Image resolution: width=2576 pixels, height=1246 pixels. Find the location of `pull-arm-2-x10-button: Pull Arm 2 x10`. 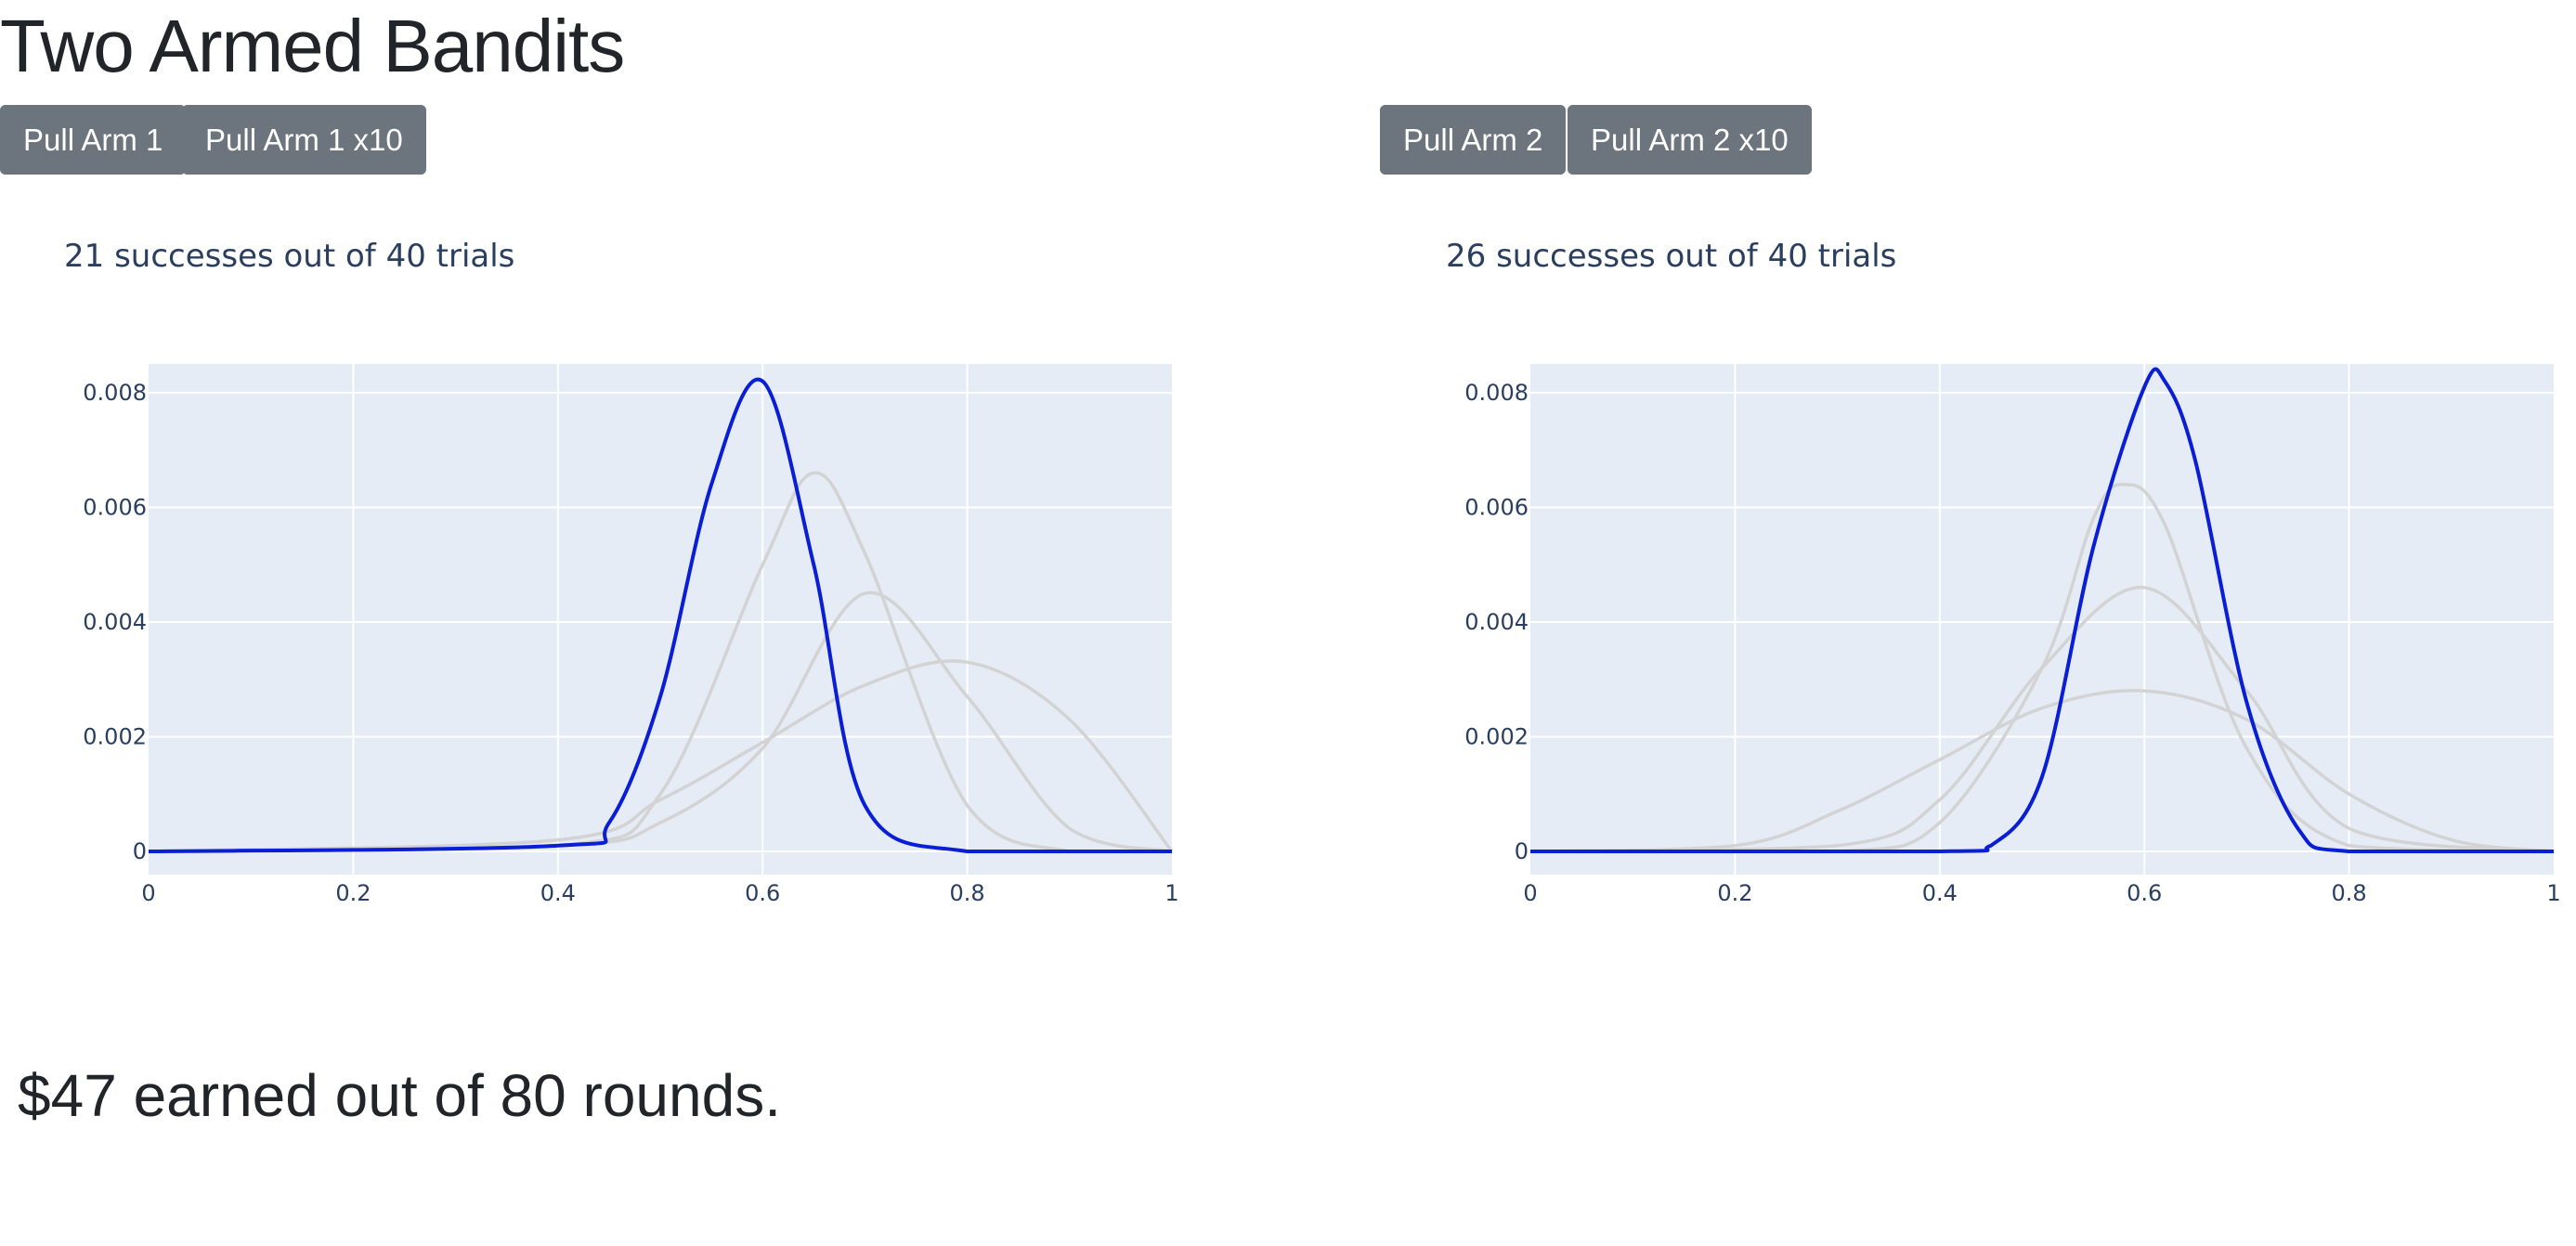

pull-arm-2-x10-button: Pull Arm 2 x10 is located at coordinates (1690, 140).